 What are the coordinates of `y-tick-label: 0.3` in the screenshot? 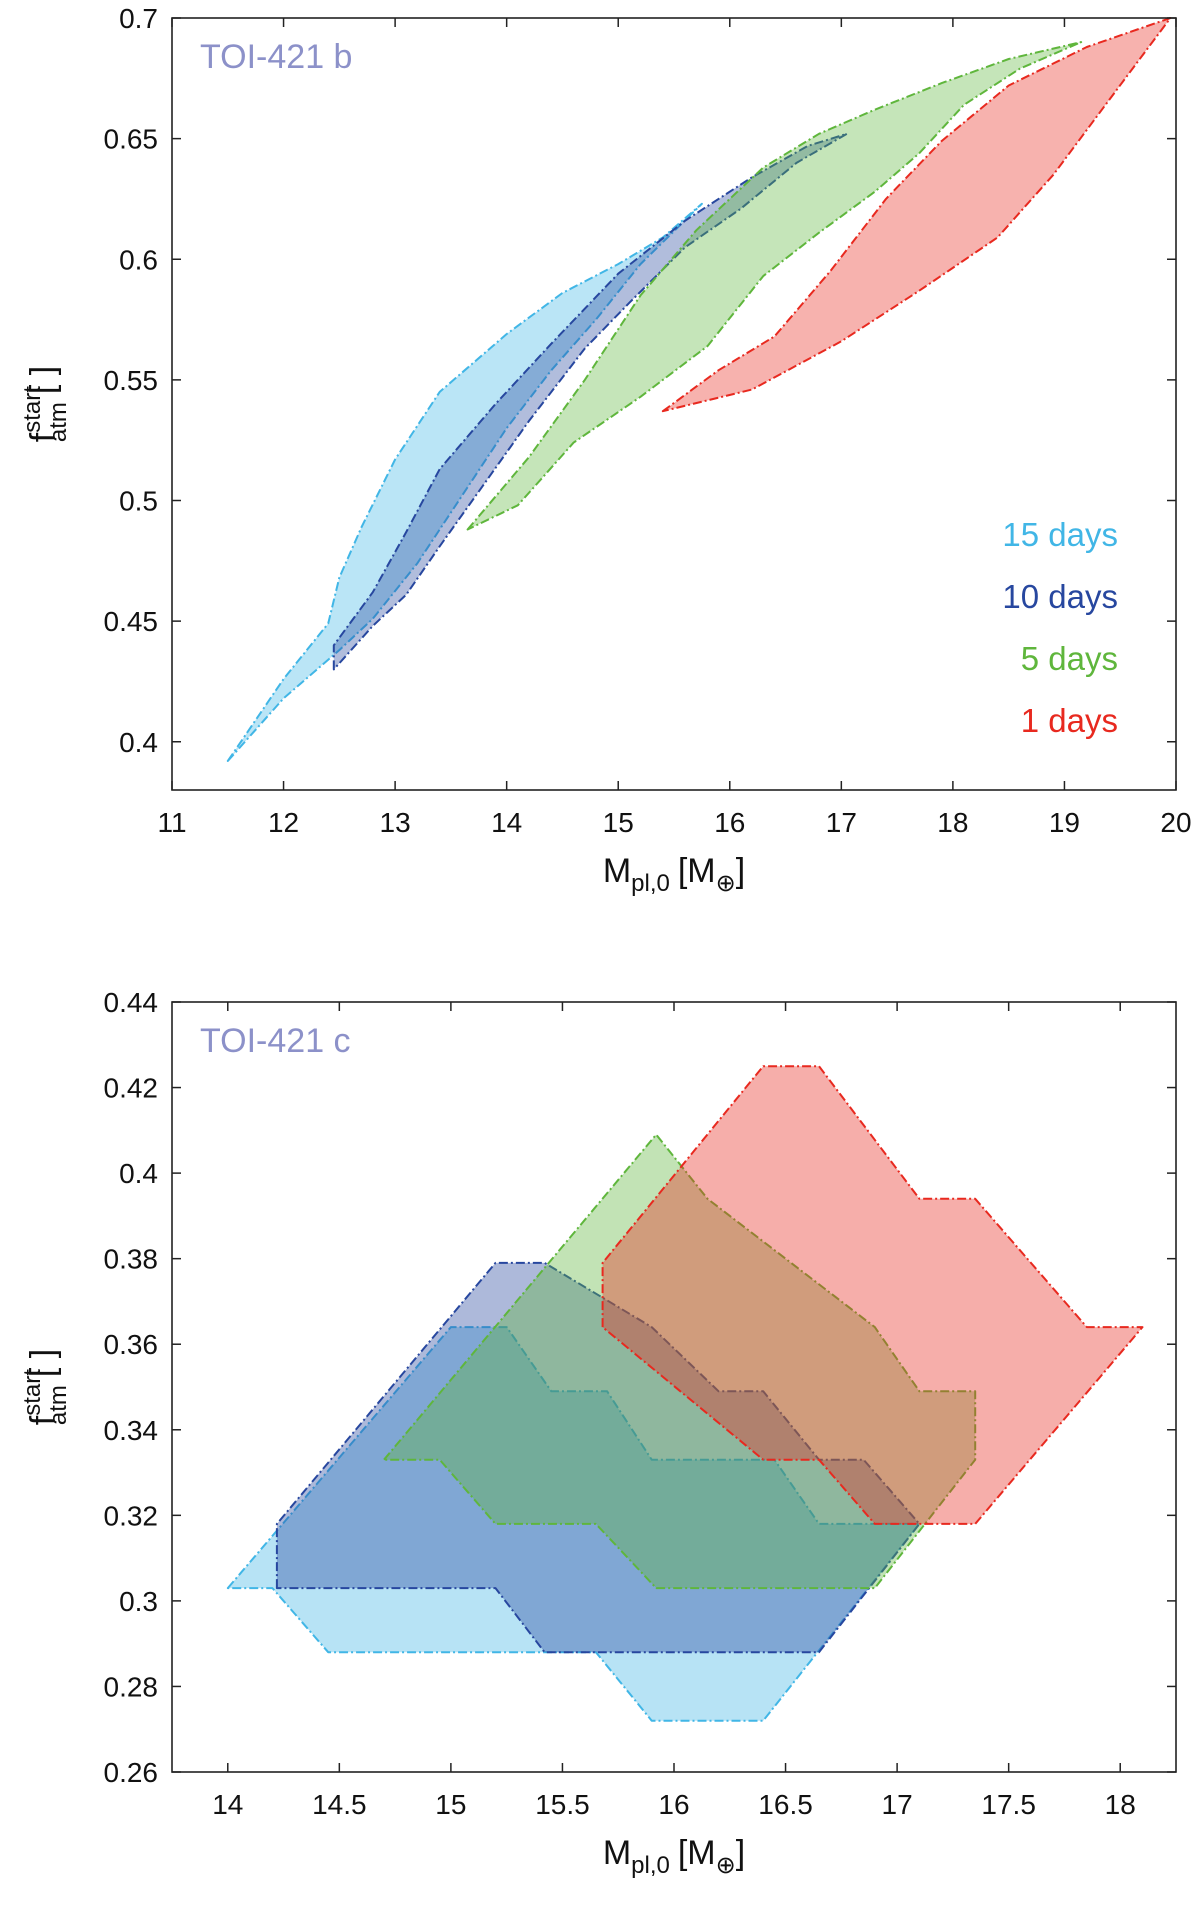 It's located at (138, 1601).